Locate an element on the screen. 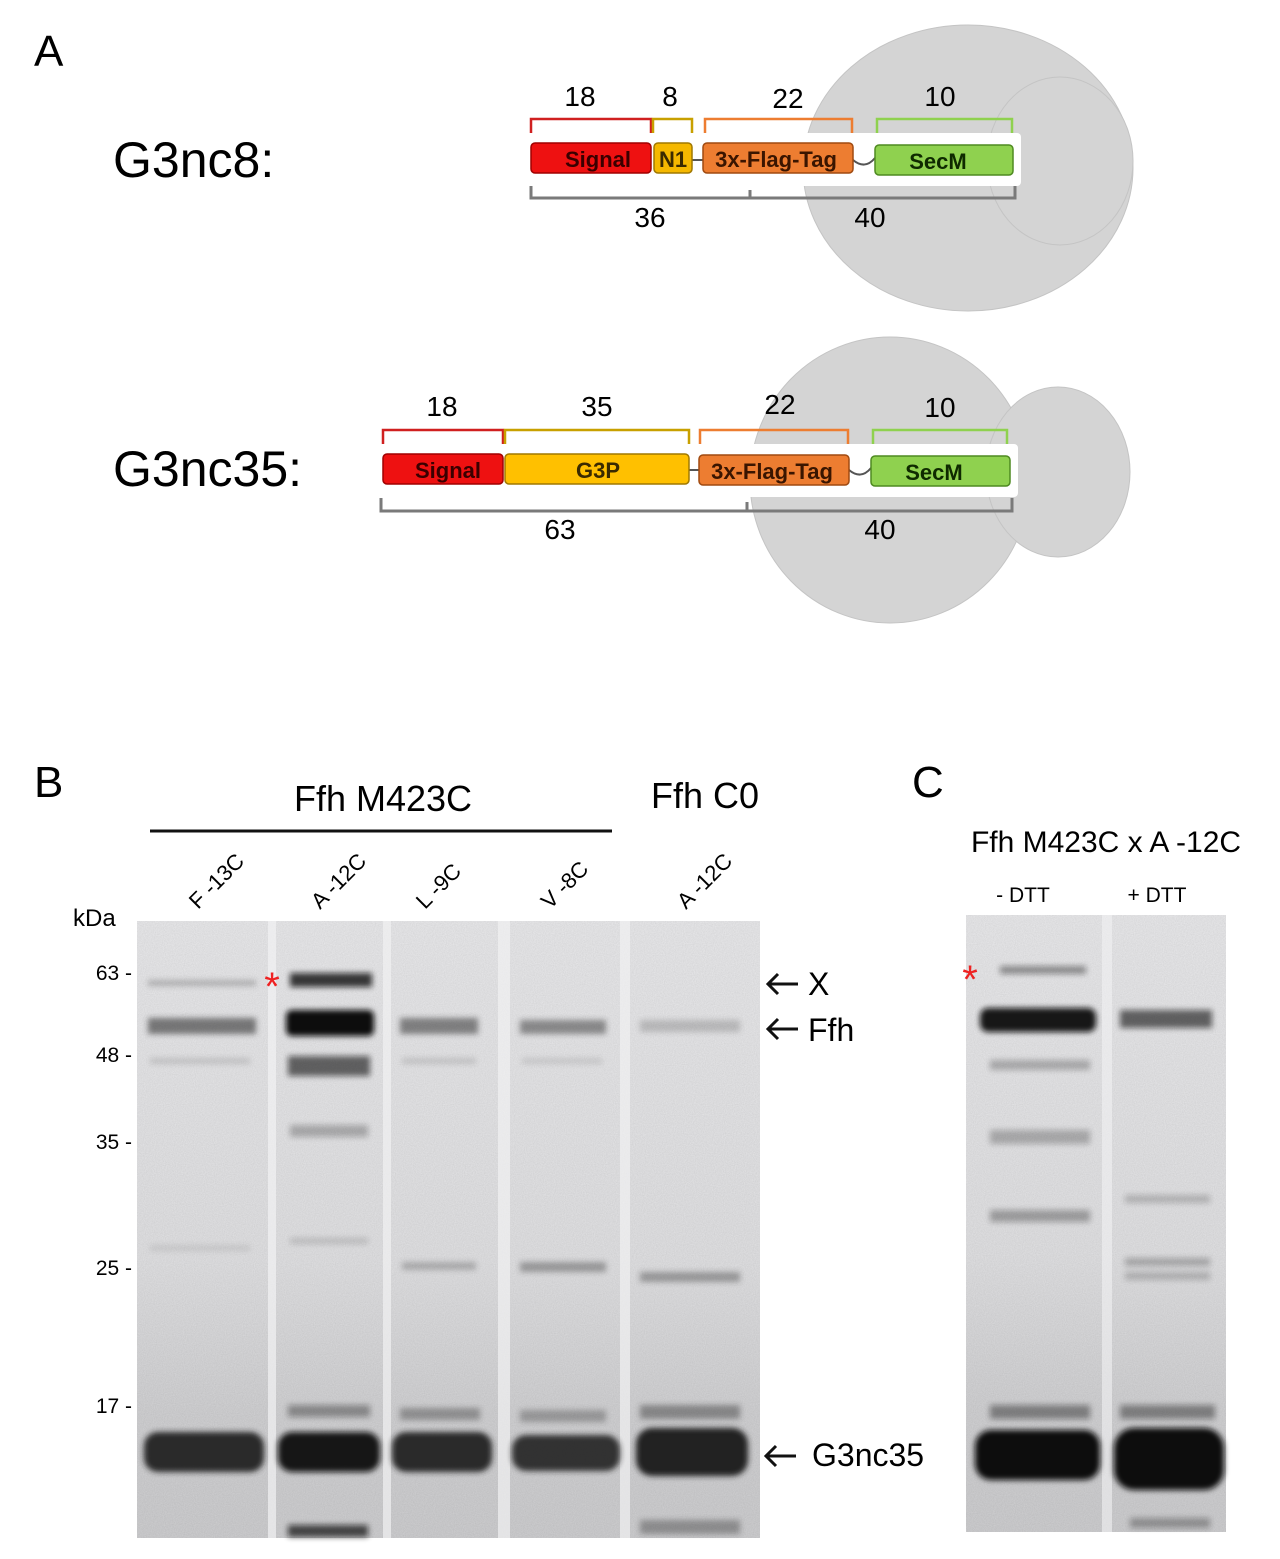  segment-flag-1-label: 3x-Flag-Tag is located at coordinates (776, 159).